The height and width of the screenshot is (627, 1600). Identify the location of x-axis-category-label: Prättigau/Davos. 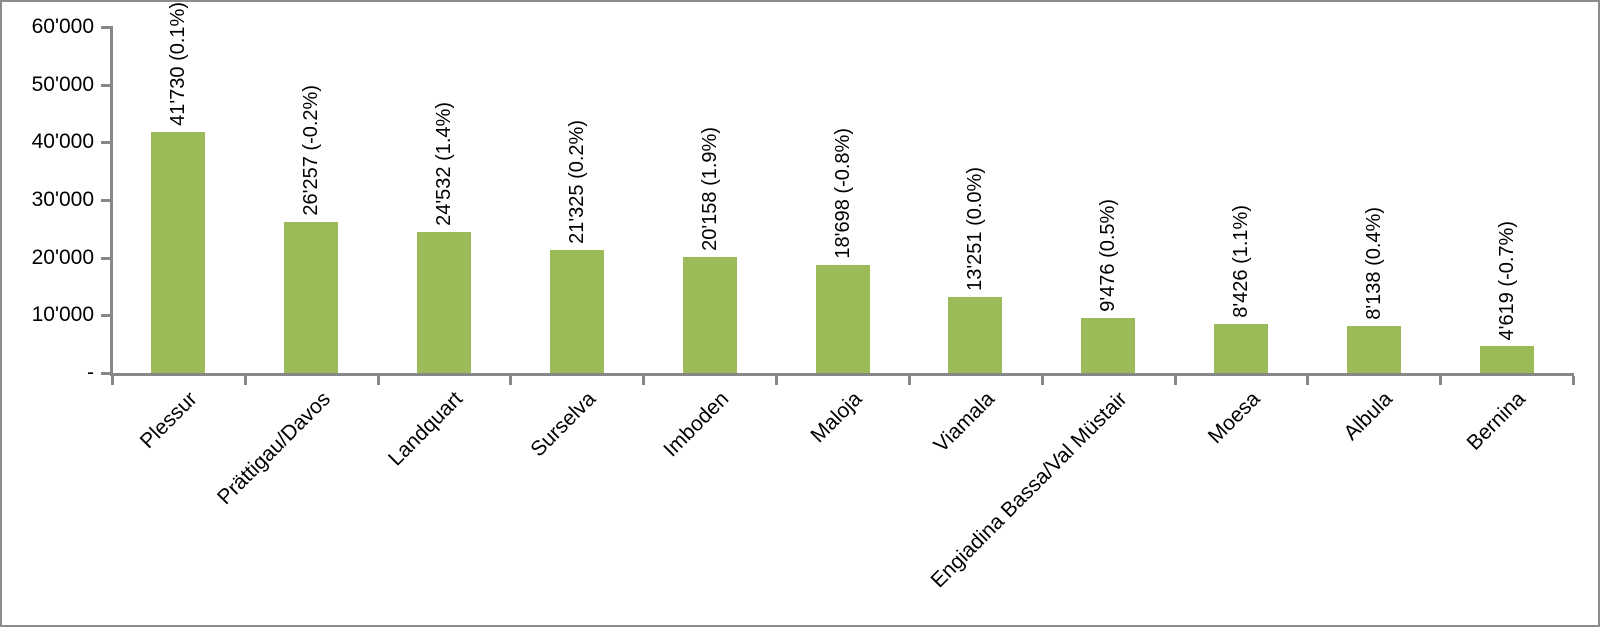
(273, 448).